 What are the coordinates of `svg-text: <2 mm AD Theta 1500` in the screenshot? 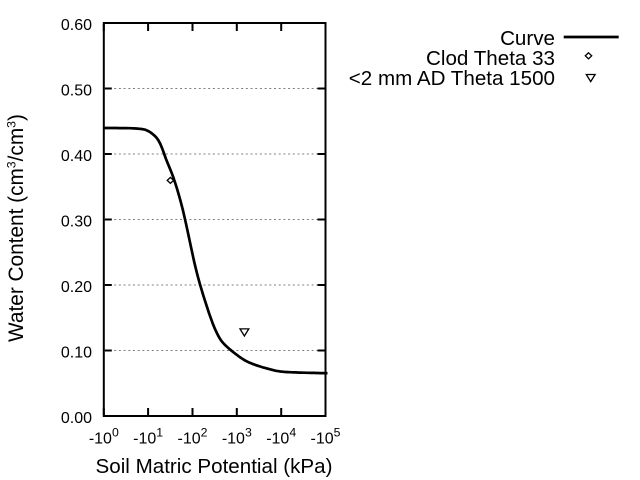 It's located at (452, 78).